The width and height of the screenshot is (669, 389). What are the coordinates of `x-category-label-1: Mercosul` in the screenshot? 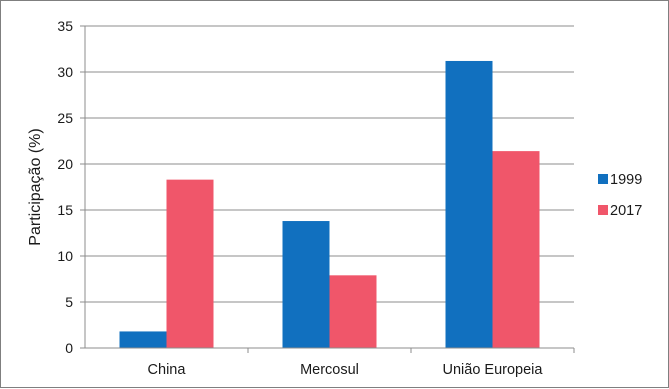 It's located at (329, 370).